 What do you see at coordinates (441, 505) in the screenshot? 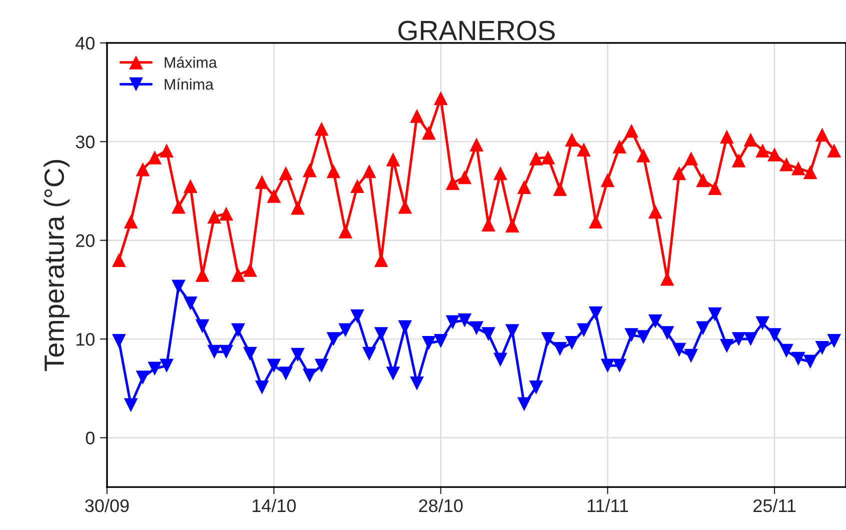
I see `x-tick-label: 28/10` at bounding box center [441, 505].